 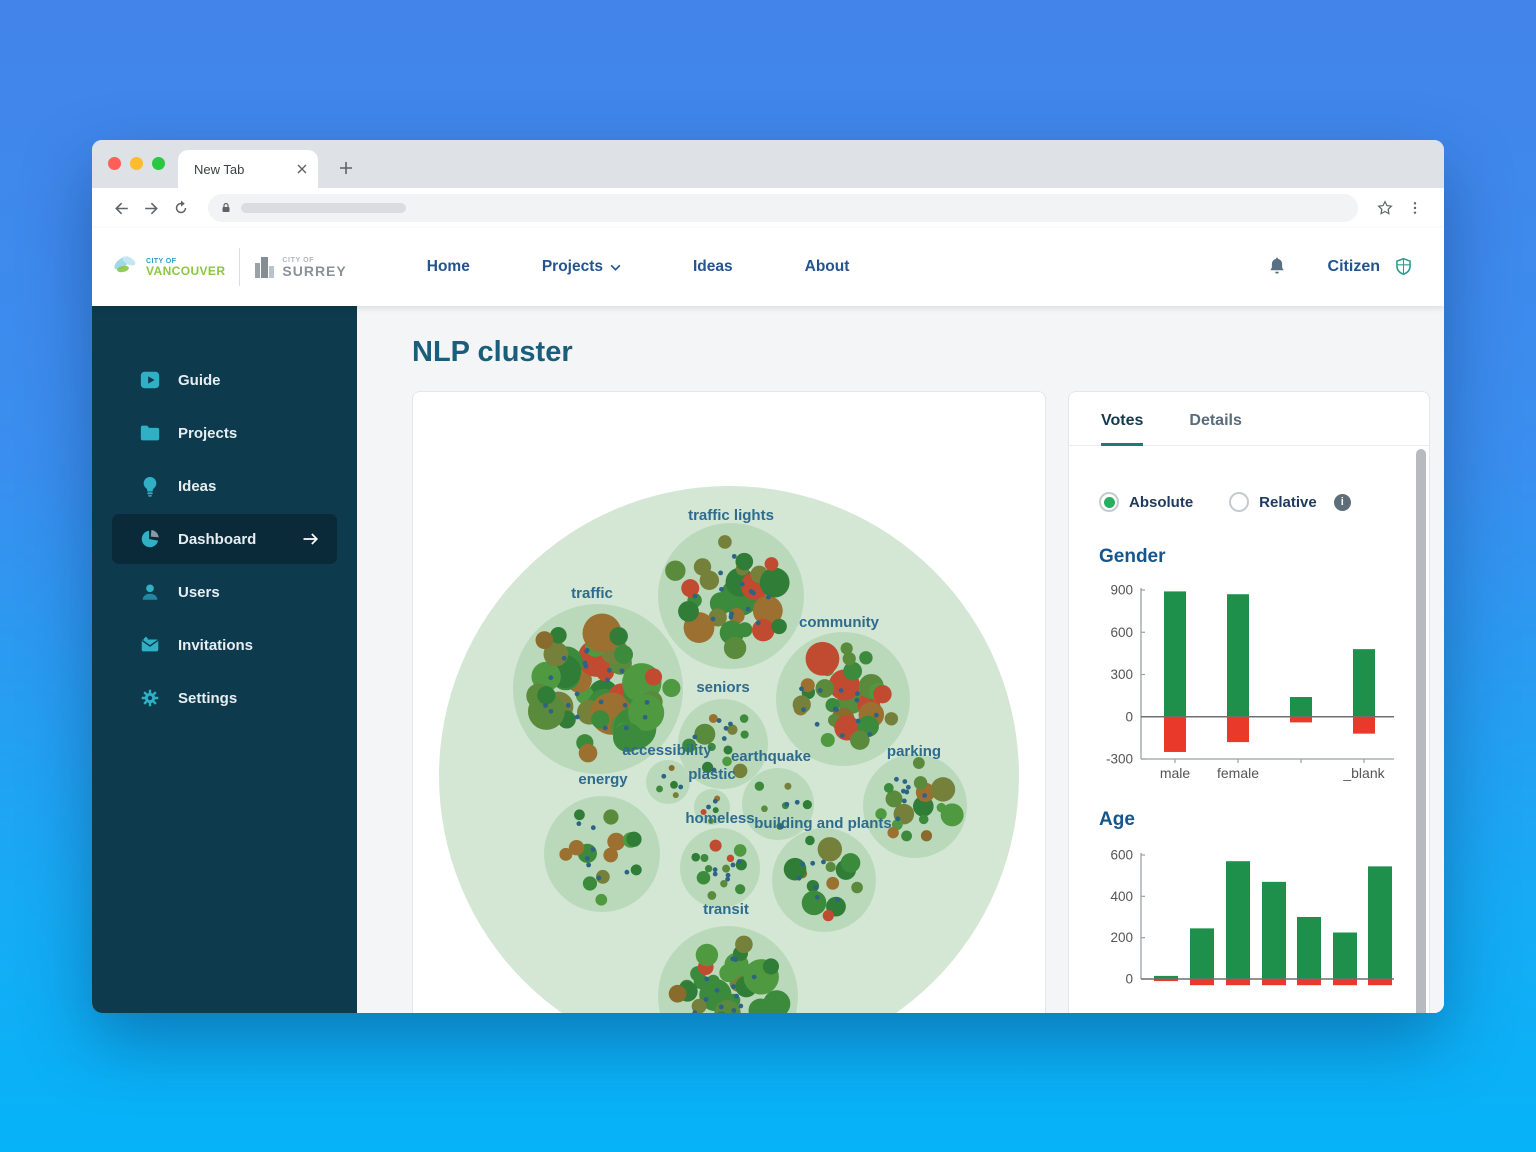 What do you see at coordinates (265, 267) in the screenshot?
I see `surrey-building-icon` at bounding box center [265, 267].